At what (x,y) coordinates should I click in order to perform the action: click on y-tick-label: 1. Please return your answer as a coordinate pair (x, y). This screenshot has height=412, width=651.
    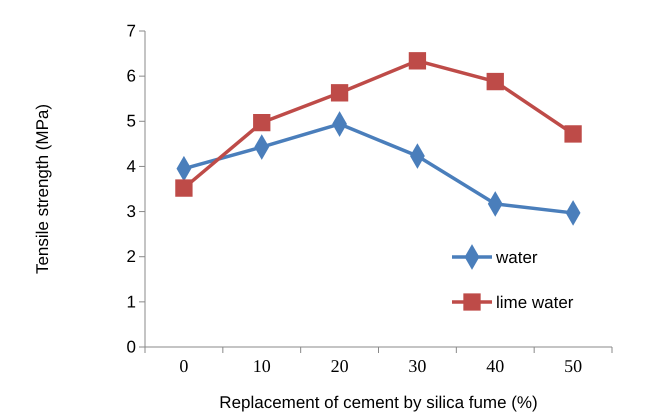
    Looking at the image, I should click on (131, 302).